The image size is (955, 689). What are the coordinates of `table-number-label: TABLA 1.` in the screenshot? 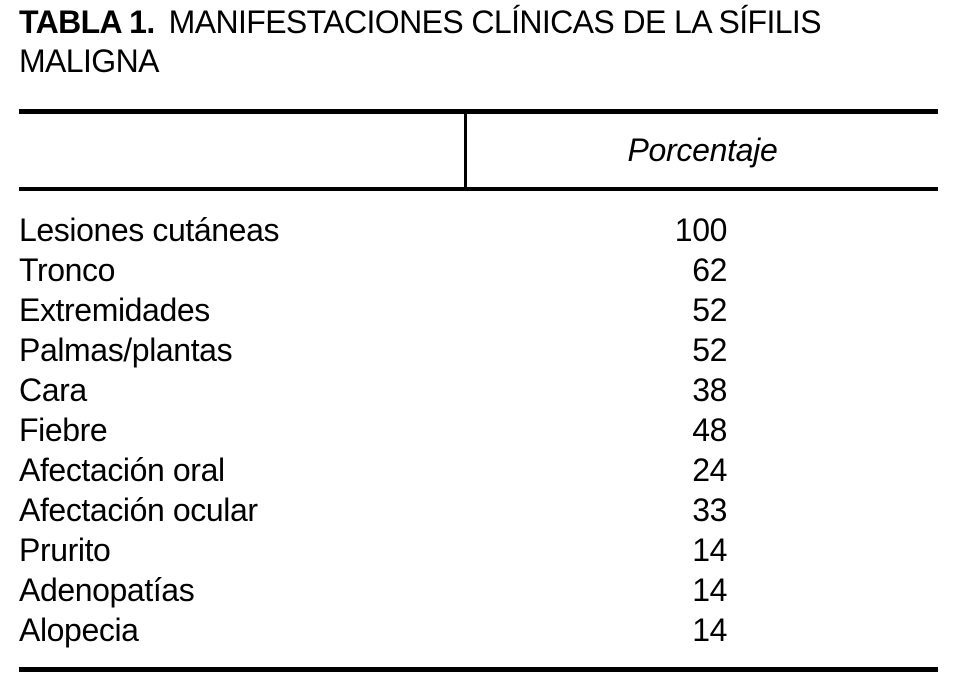 It's located at (87, 22).